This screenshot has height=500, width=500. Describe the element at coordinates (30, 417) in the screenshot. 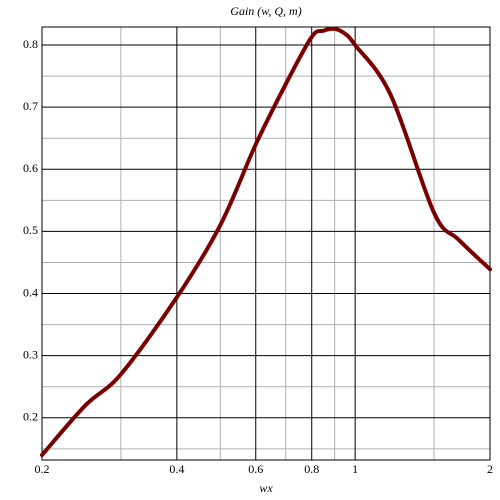

I see `y-tick-label: 0.2` at that location.